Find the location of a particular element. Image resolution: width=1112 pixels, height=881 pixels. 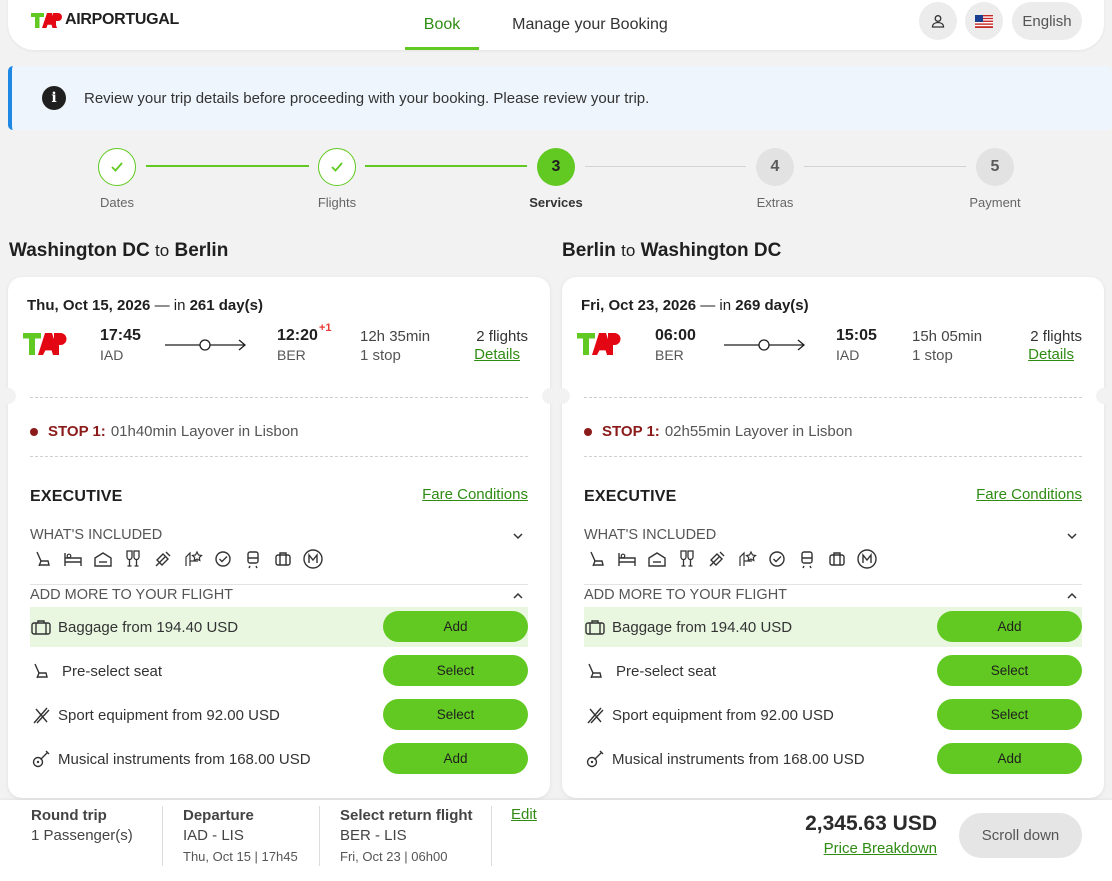

stop-label: STOP 1: is located at coordinates (631, 431).